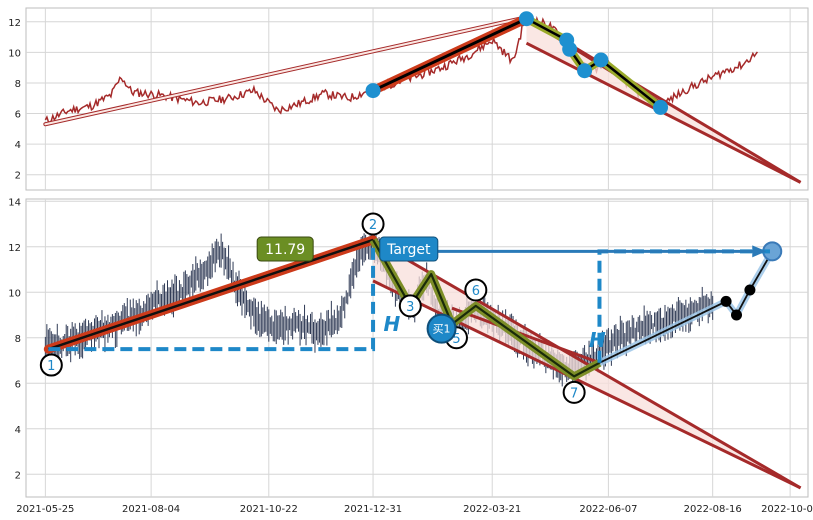 This screenshot has width=813, height=520. What do you see at coordinates (373, 509) in the screenshot?
I see `x-tick-label: 2021-12-31` at bounding box center [373, 509].